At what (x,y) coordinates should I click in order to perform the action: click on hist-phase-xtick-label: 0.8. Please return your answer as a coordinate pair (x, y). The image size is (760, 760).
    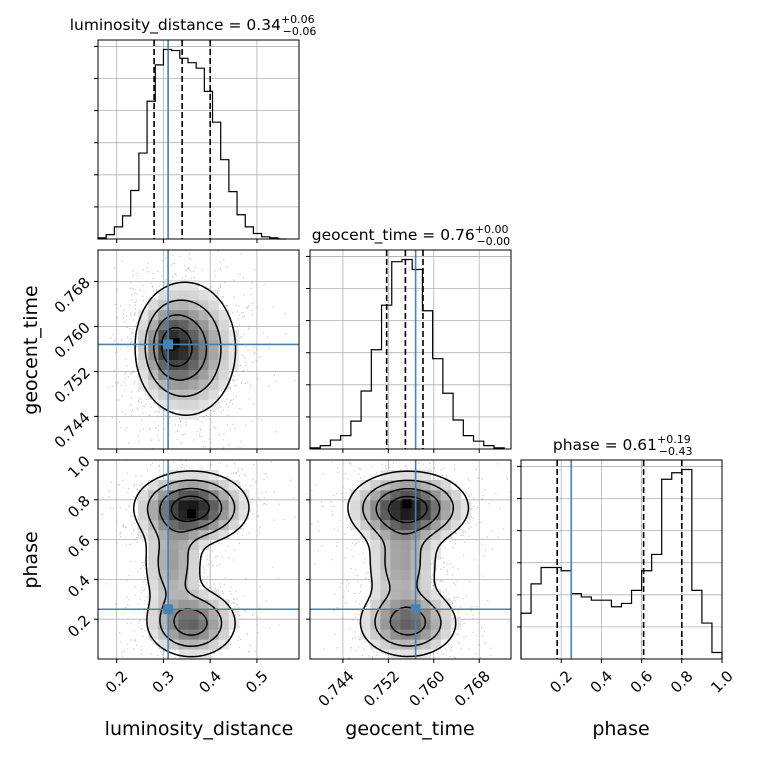
    Looking at the image, I should click on (682, 682).